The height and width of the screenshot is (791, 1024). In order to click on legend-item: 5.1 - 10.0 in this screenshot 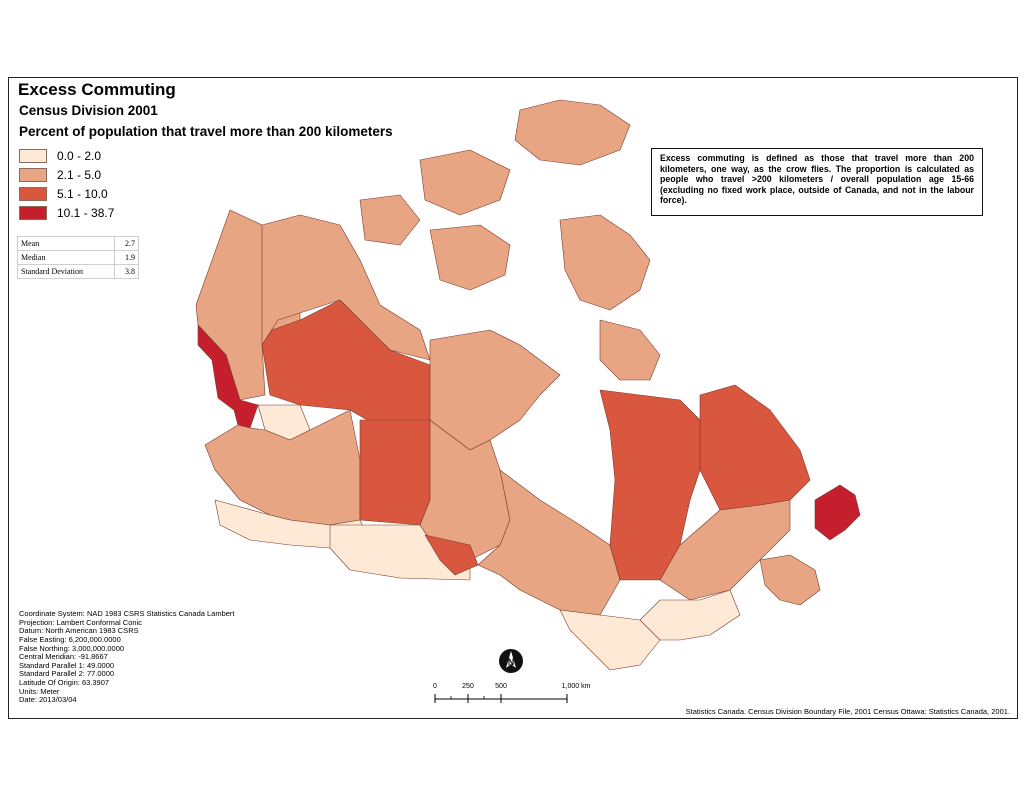, I will do `click(66, 193)`.